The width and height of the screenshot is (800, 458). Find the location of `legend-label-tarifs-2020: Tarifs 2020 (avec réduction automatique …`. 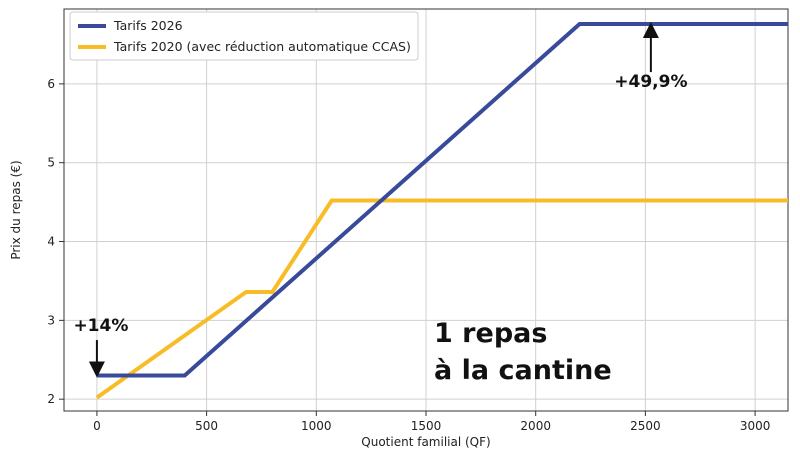

legend-label-tarifs-2020: Tarifs 2020 (avec réduction automatique … is located at coordinates (262, 46).